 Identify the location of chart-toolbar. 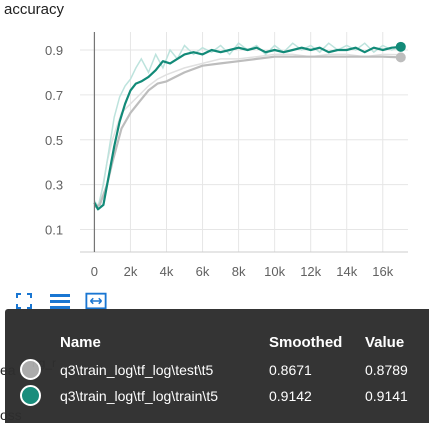
(60, 301).